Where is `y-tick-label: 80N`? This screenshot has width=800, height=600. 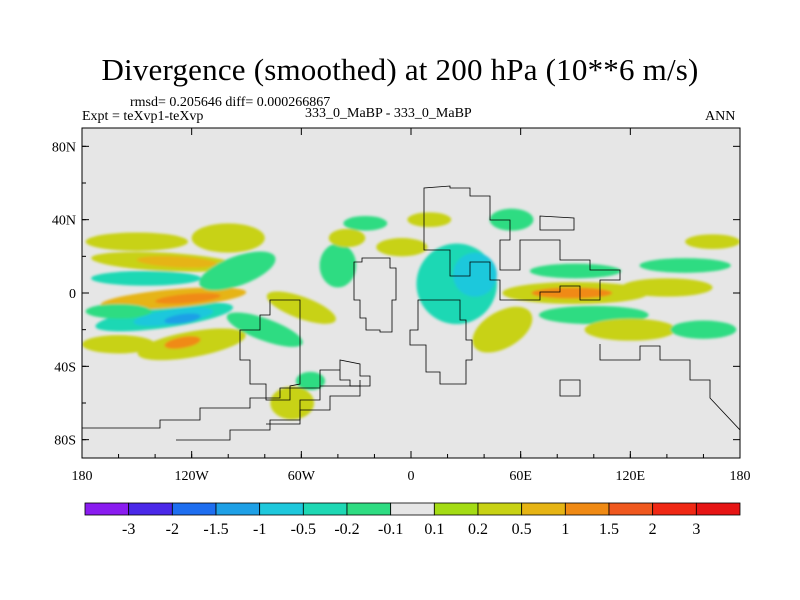
y-tick-label: 80N is located at coordinates (64, 147).